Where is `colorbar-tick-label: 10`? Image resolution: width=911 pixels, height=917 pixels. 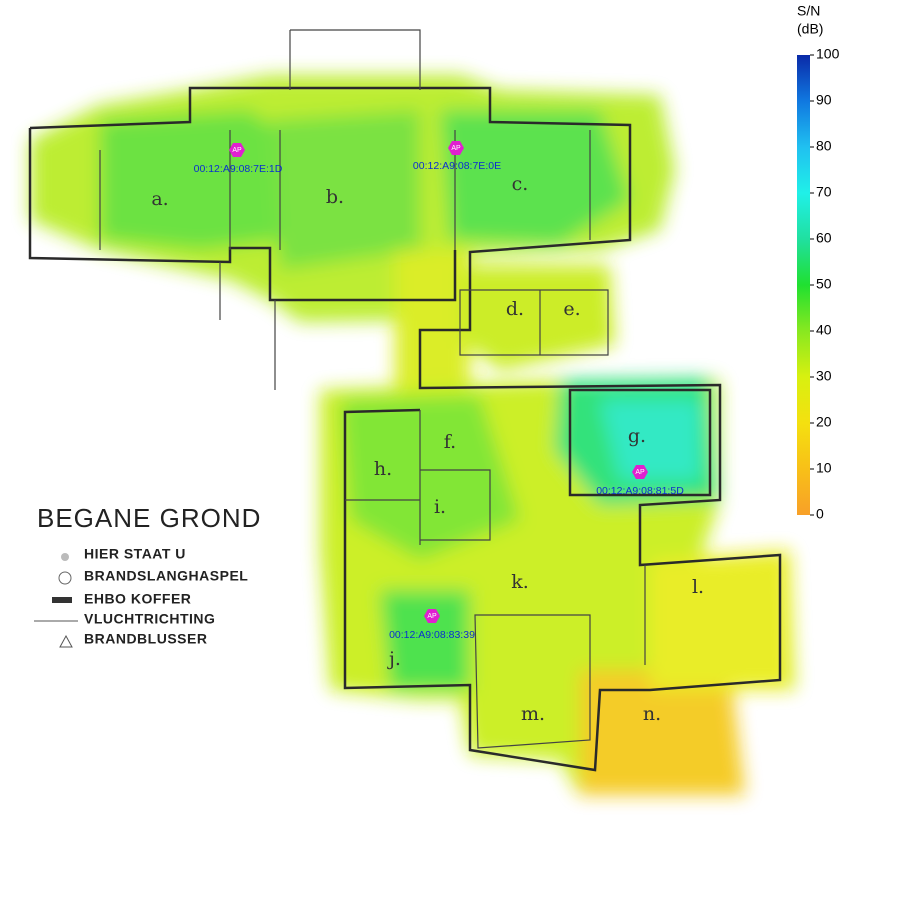 colorbar-tick-label: 10 is located at coordinates (824, 468).